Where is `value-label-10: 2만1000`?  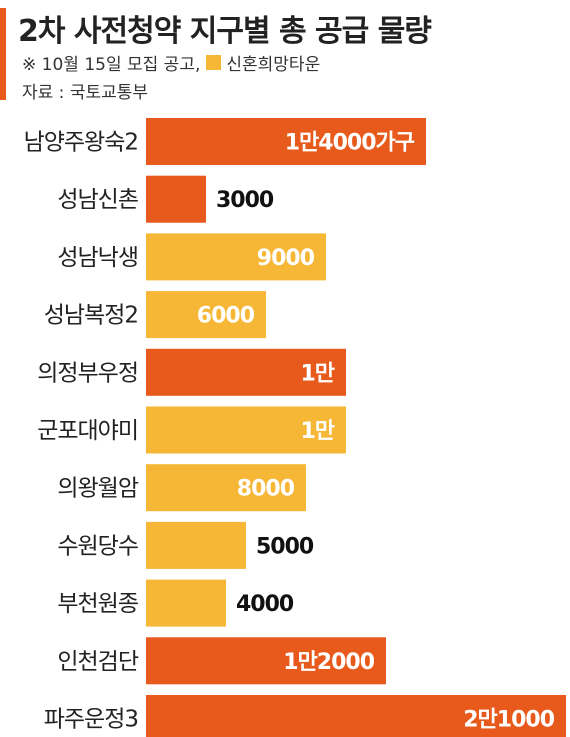
value-label-10: 2만1000 is located at coordinates (508, 720).